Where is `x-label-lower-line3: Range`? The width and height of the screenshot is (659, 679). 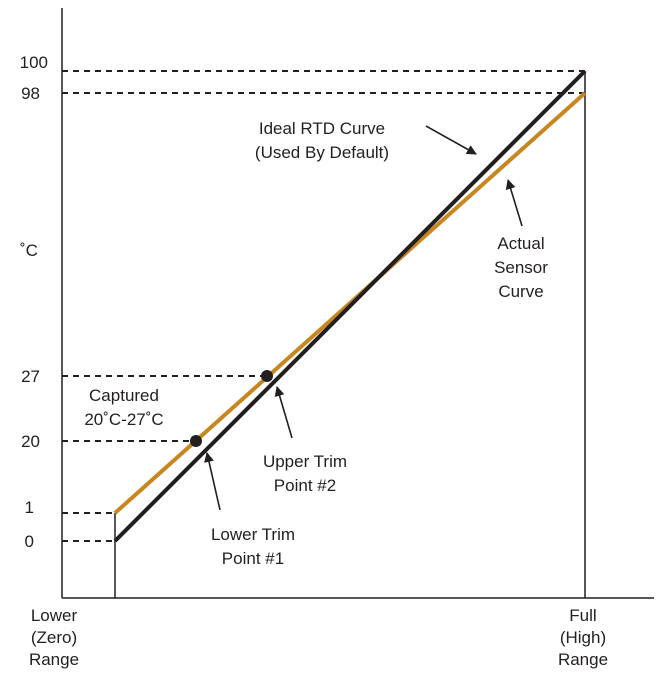
x-label-lower-line3: Range is located at coordinates (54, 659).